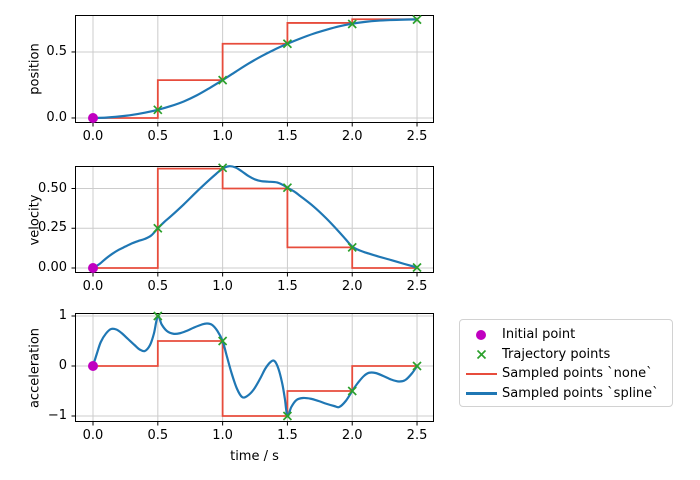 This screenshot has width=700, height=480. I want to click on y-tick-label: 0.0, so click(56, 117).